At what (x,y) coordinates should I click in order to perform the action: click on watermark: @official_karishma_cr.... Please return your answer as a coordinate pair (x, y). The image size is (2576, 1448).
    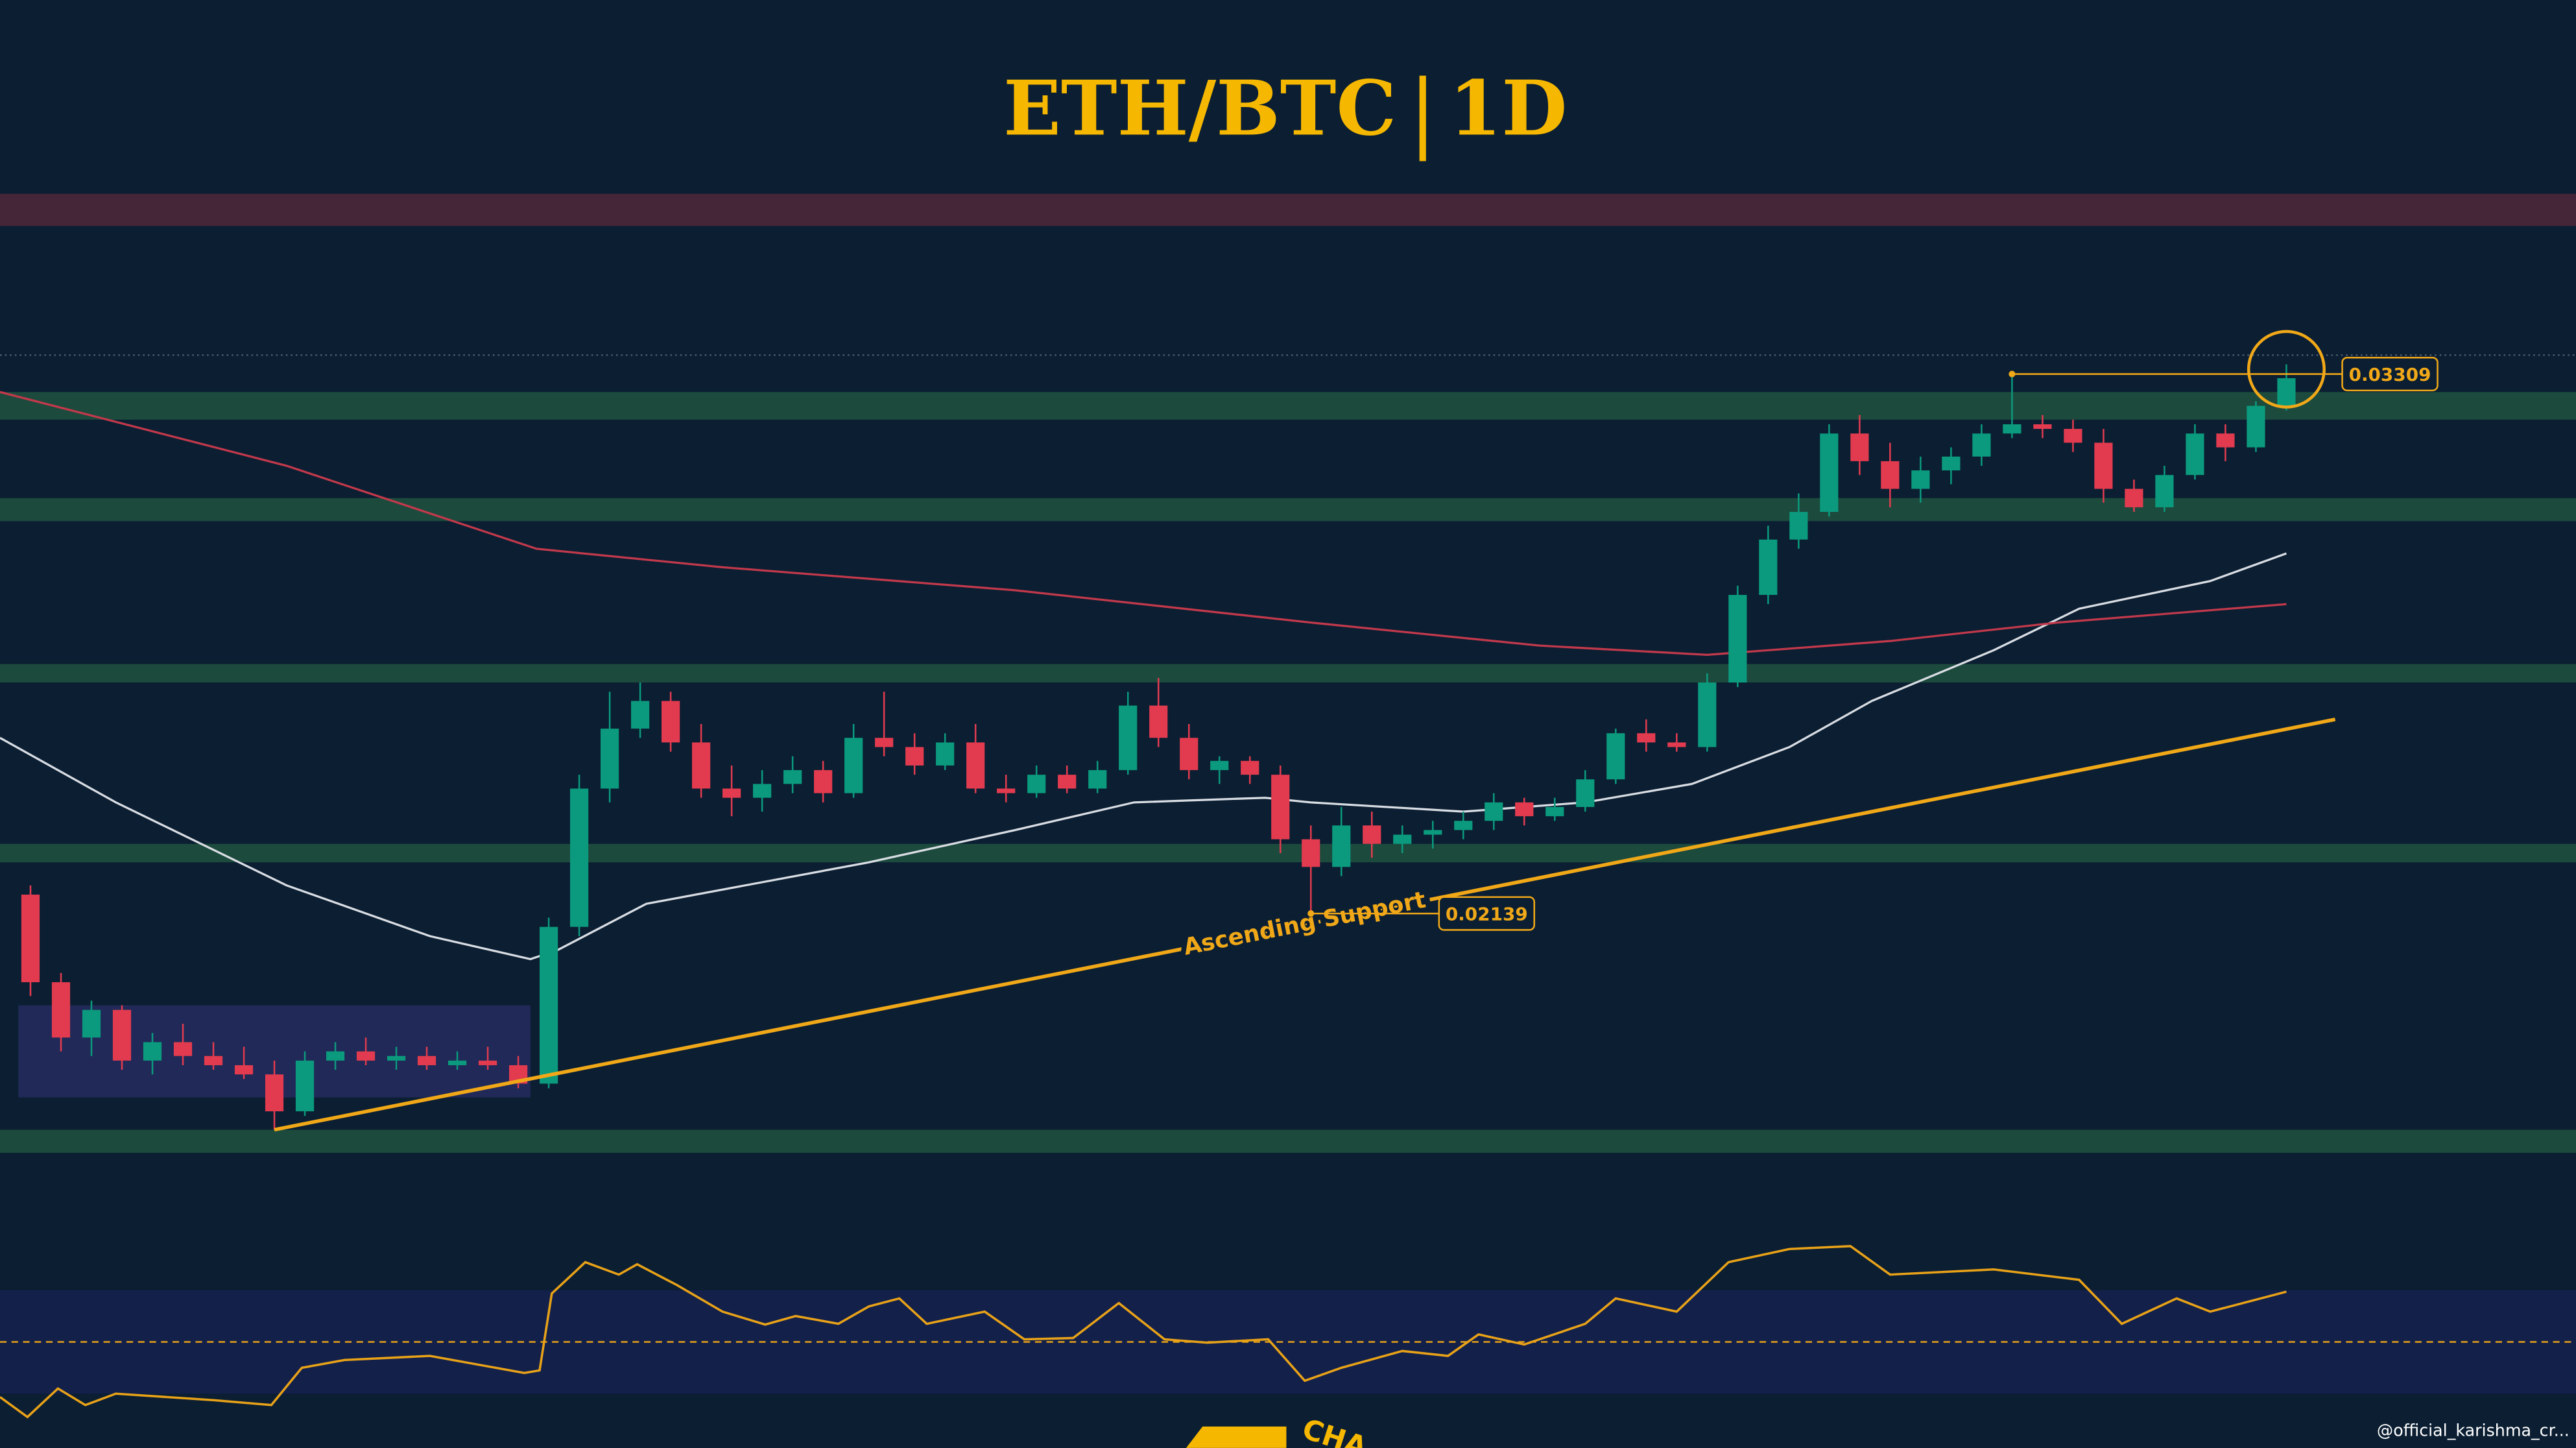
    Looking at the image, I should click on (2473, 1430).